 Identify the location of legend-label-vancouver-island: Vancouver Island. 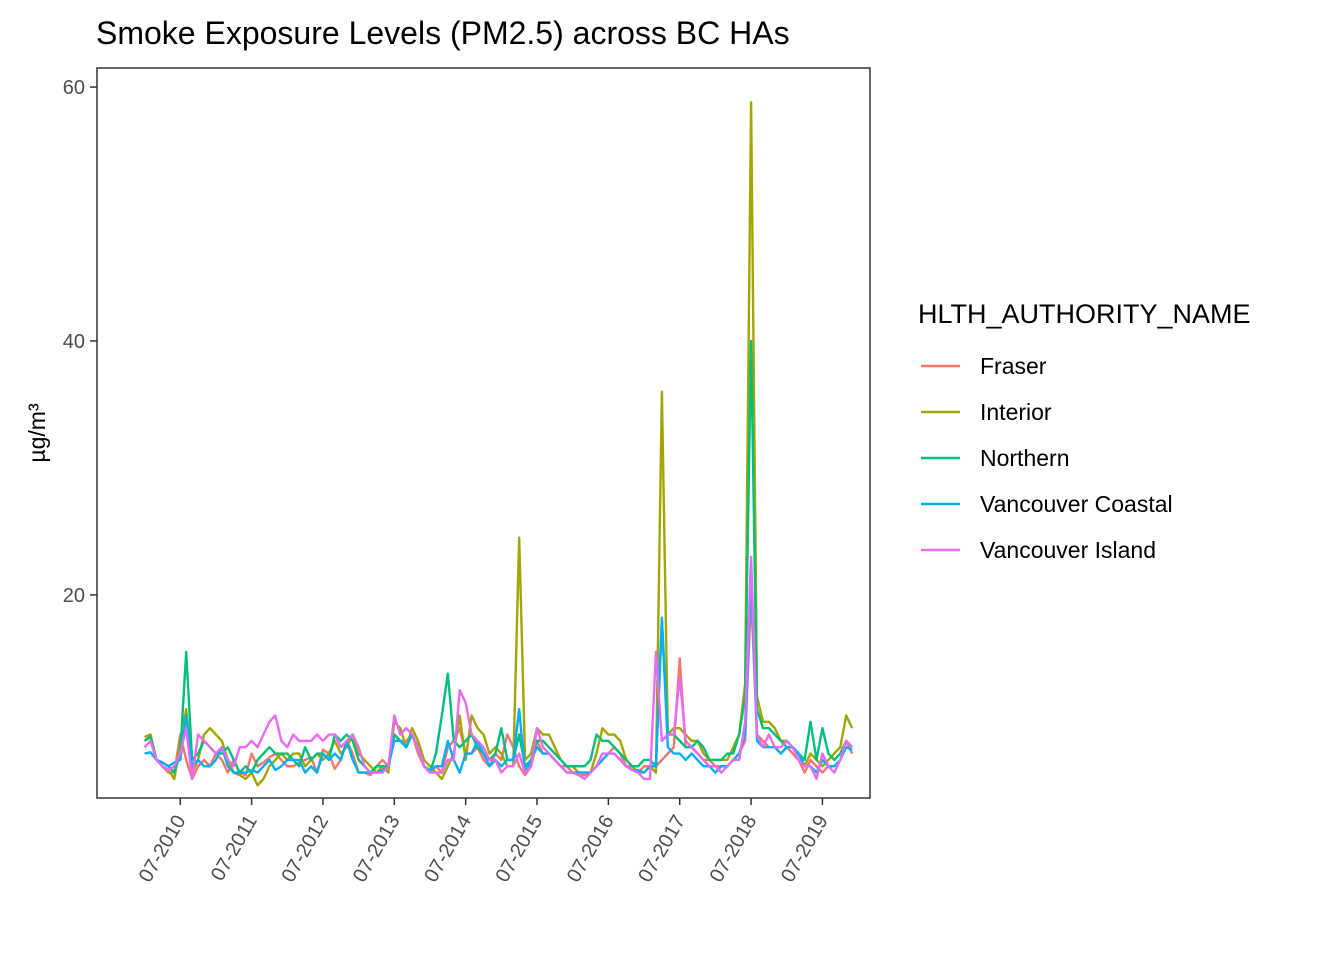
(1068, 550).